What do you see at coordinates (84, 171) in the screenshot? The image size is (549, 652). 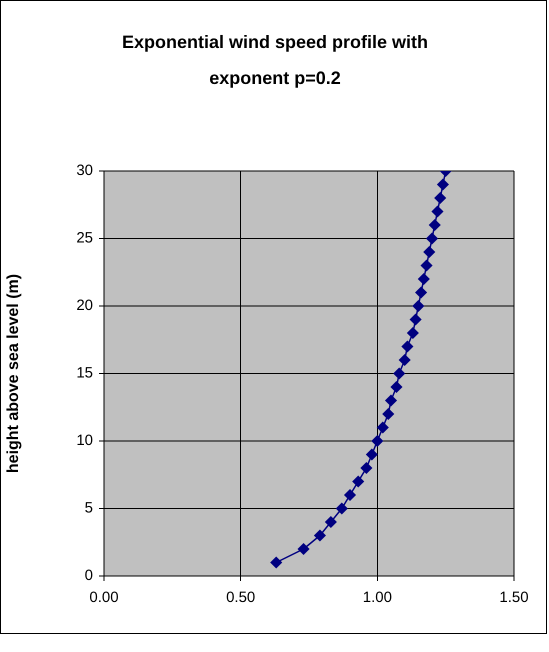 I see `y-tick-label: 30` at bounding box center [84, 171].